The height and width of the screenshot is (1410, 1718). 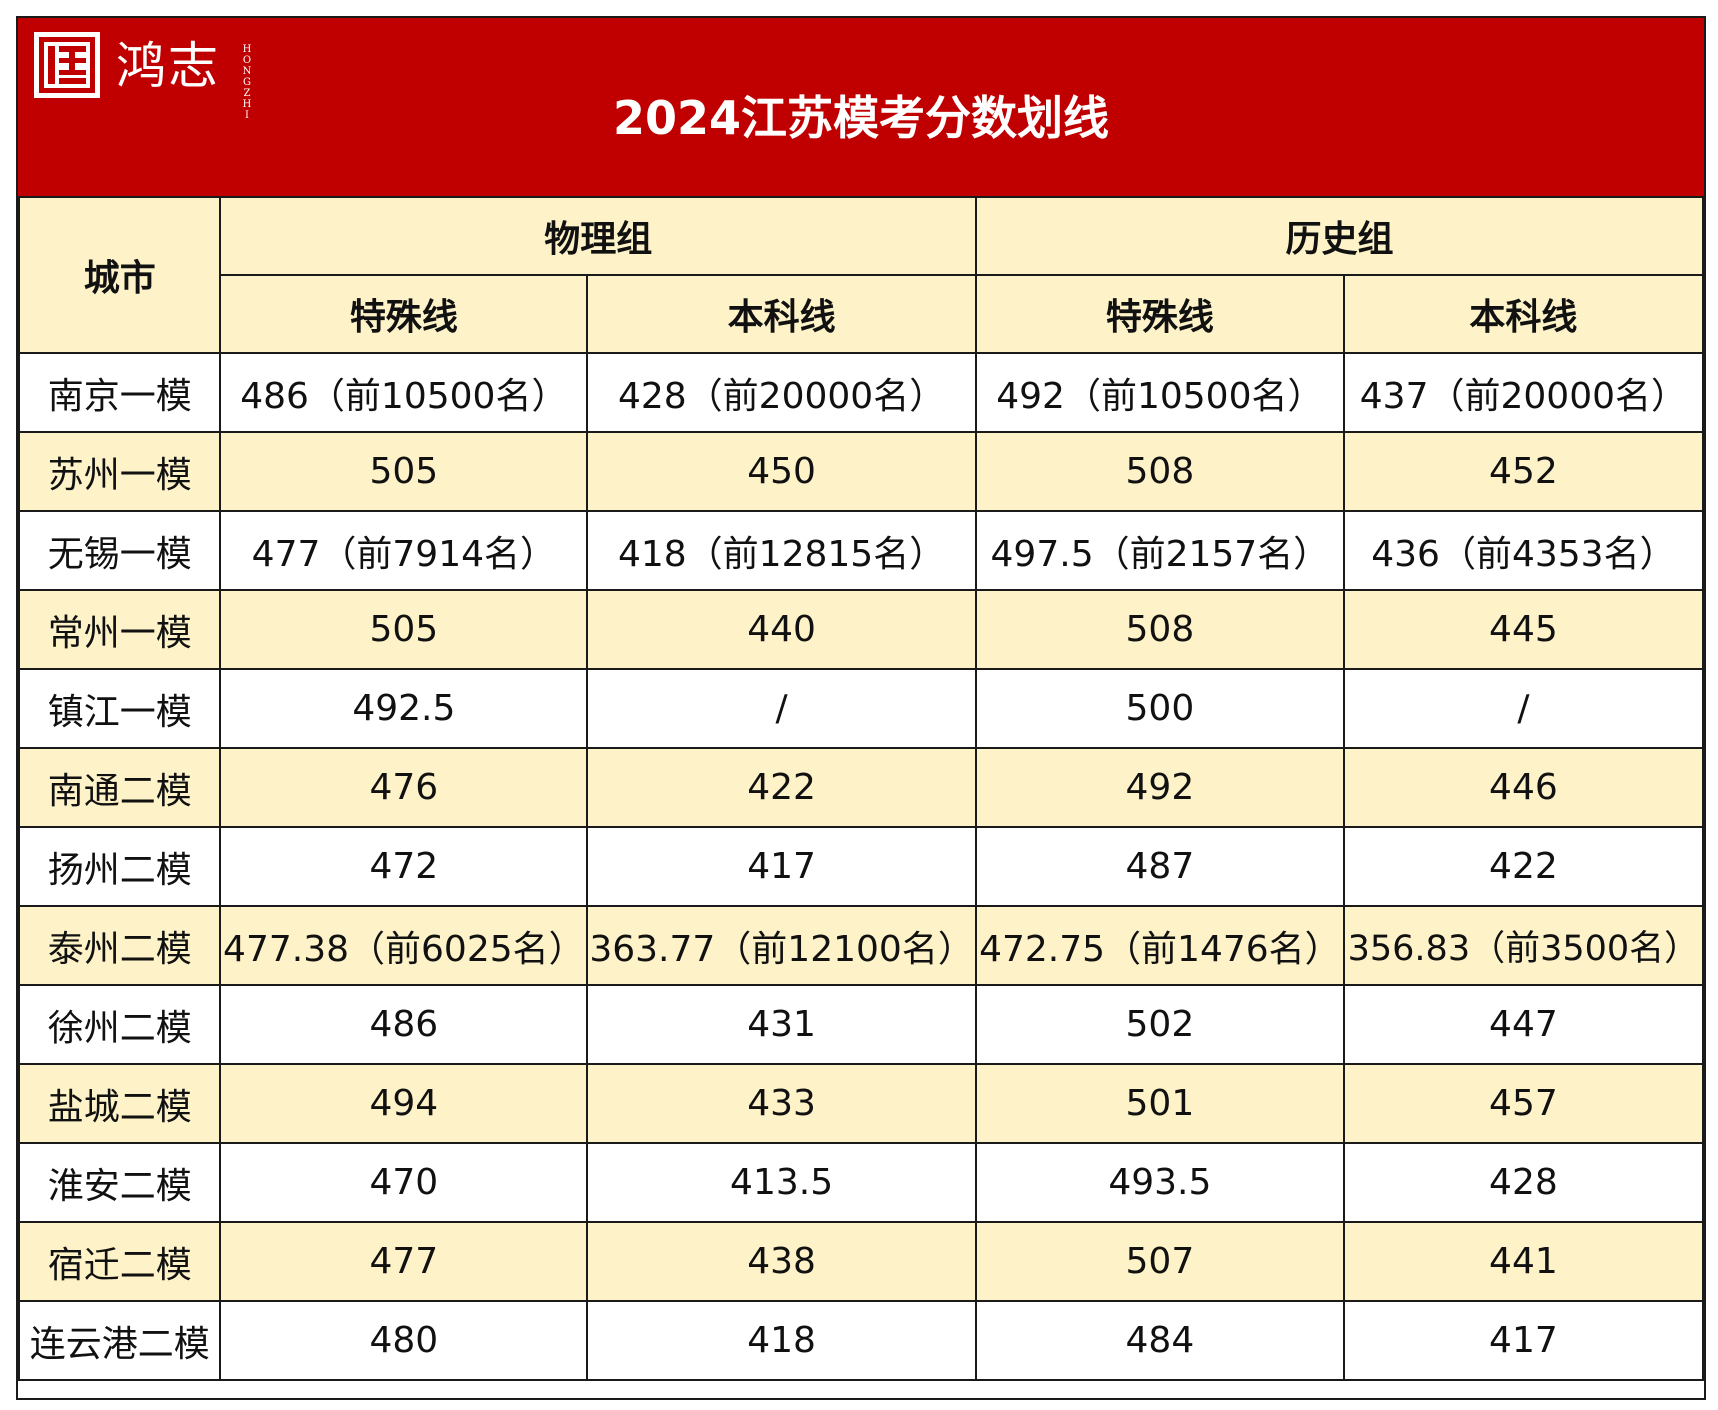 I want to click on history-undergrad-cell: 447, so click(x=1523, y=1024).